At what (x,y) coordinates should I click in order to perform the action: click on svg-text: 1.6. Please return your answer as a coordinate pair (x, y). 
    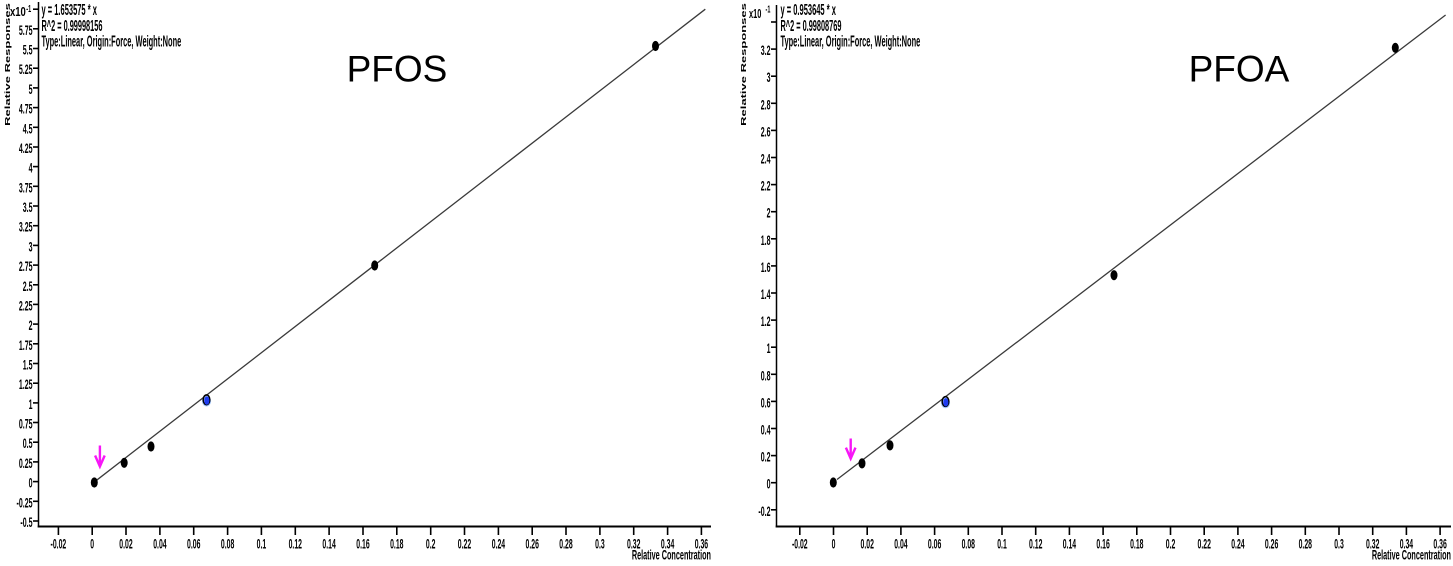
    Looking at the image, I should click on (766, 268).